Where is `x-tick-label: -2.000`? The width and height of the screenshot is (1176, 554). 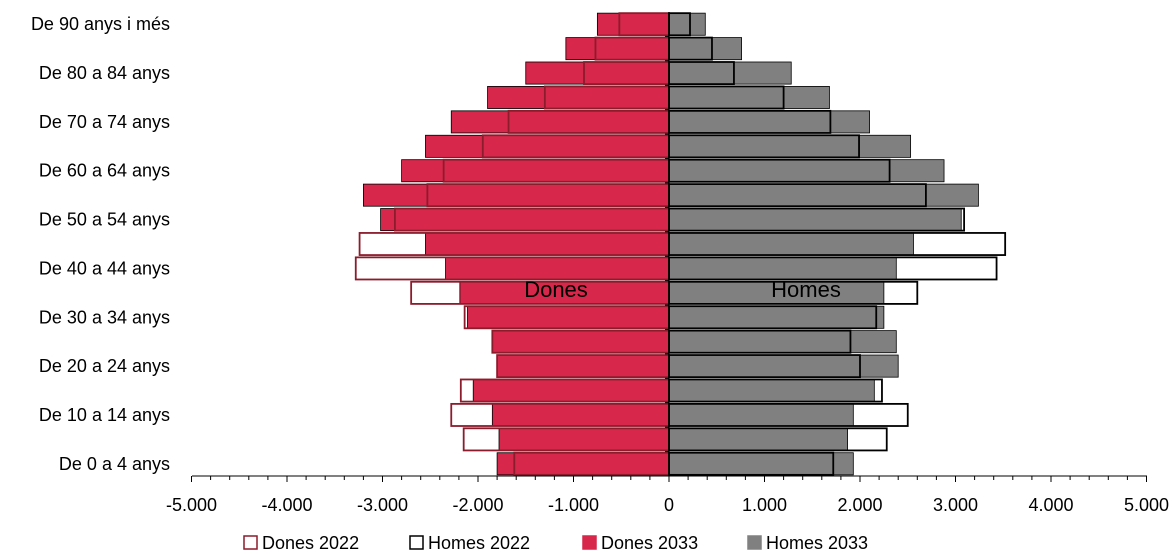 x-tick-label: -2.000 is located at coordinates (477, 505).